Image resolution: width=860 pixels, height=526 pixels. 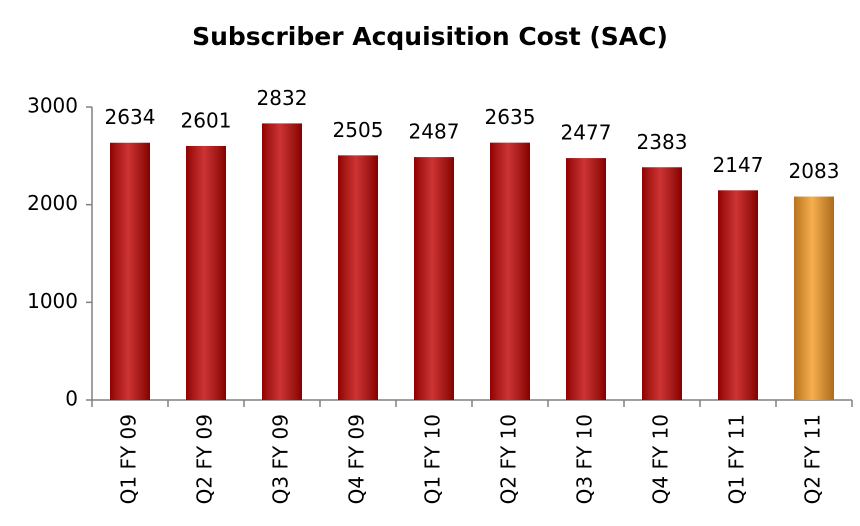 I want to click on value-label: 2601, so click(x=206, y=120).